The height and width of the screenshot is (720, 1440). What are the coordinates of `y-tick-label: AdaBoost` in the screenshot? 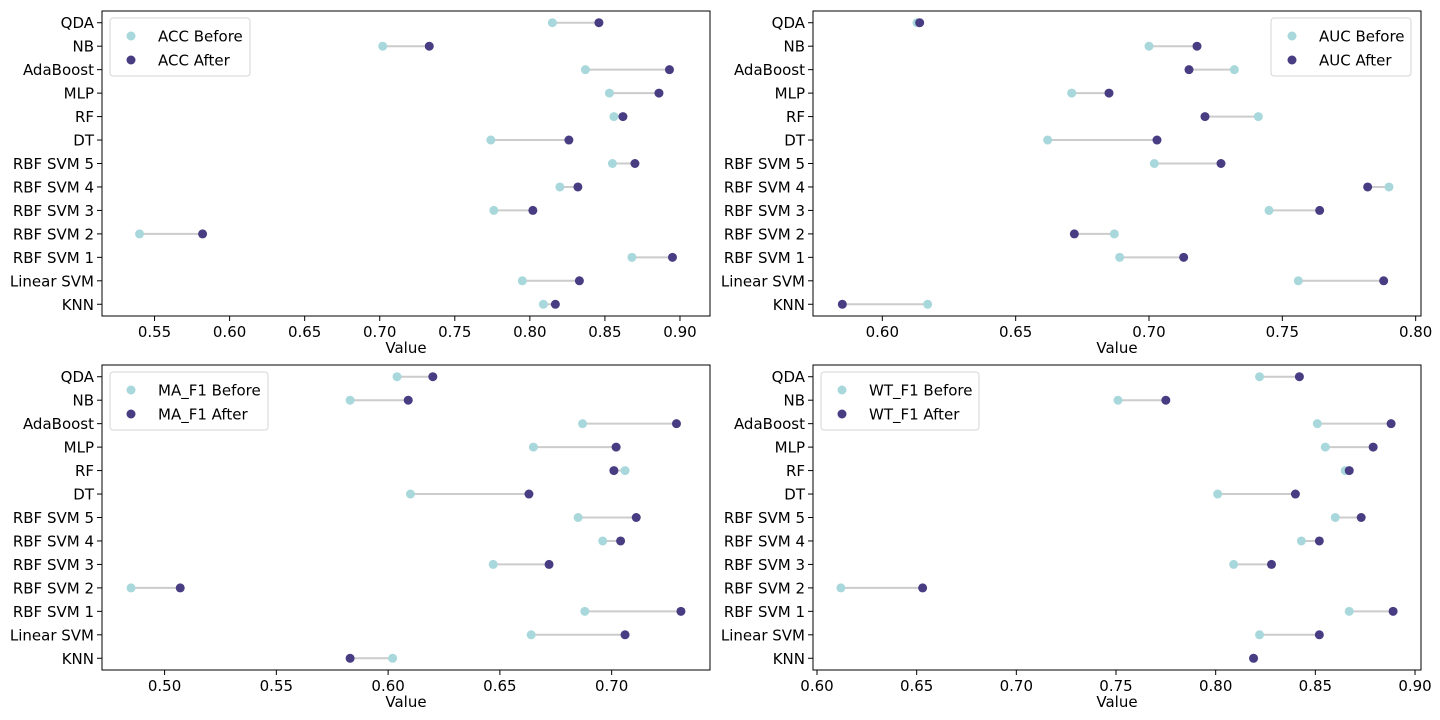 It's located at (769, 70).